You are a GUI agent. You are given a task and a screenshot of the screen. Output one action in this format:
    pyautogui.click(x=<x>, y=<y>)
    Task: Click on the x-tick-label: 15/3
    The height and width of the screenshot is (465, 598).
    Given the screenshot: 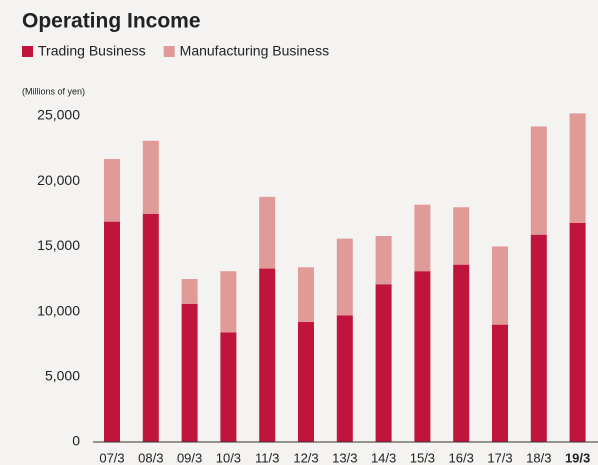 What is the action you would take?
    pyautogui.click(x=422, y=457)
    